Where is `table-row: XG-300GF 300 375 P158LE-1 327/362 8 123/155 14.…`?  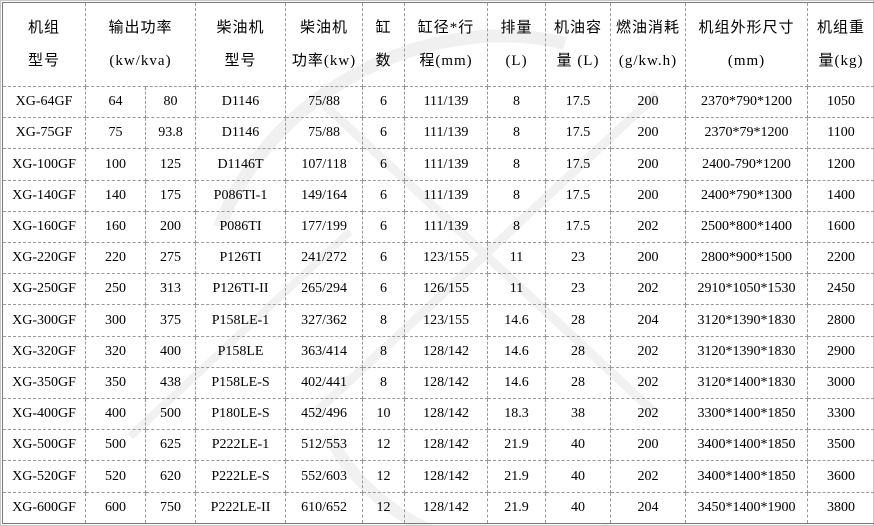 table-row: XG-300GF 300 375 P158LE-1 327/362 8 123/155 14.… is located at coordinates (438, 320).